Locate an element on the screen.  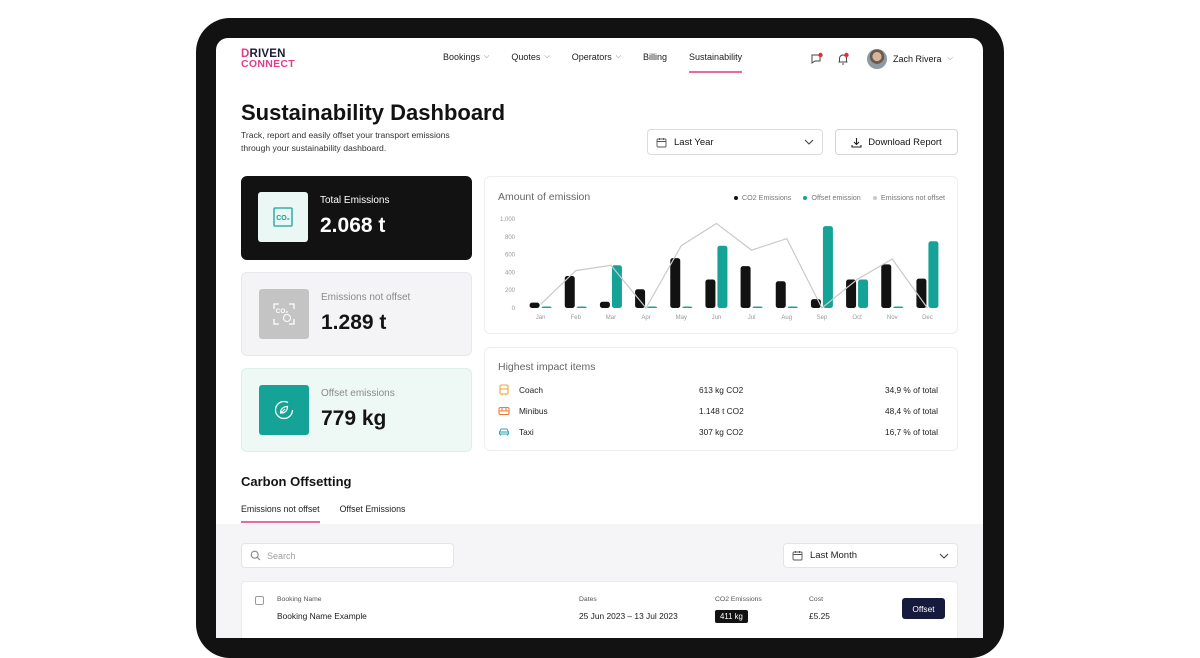
driven-connect-logo: DRIVEN CONNECT is located at coordinates (268, 59).